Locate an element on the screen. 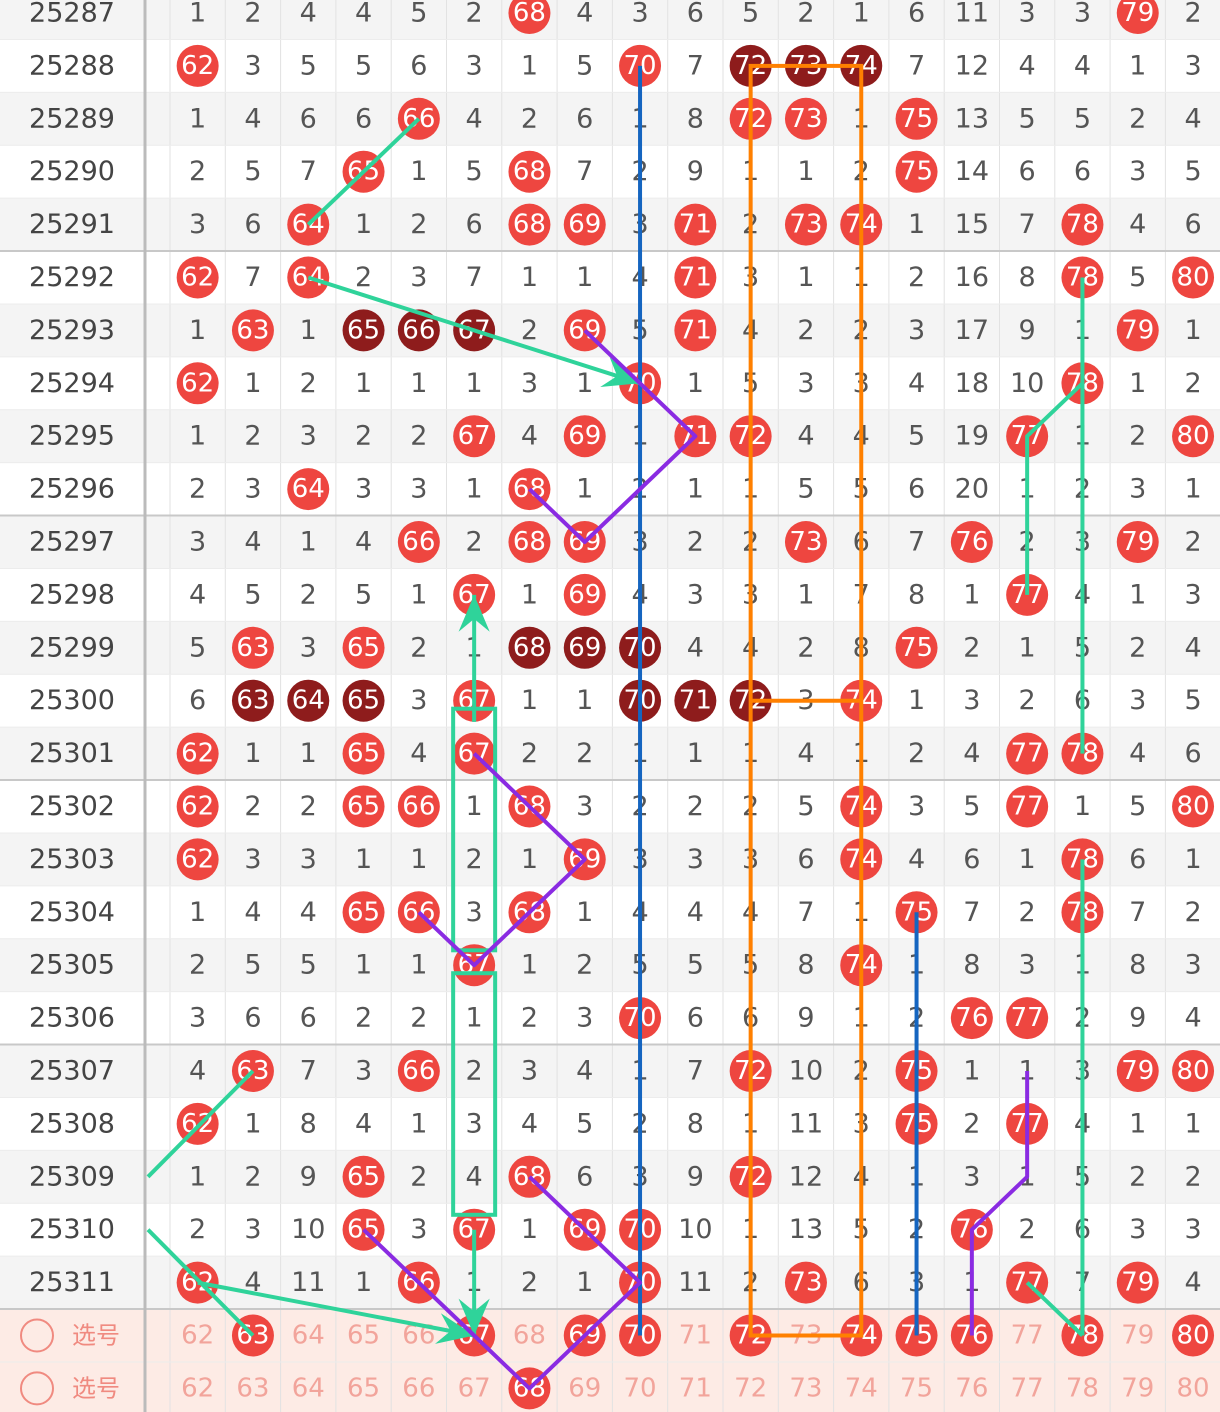 This screenshot has height=1412, width=1220. period: 25292 is located at coordinates (72, 277).